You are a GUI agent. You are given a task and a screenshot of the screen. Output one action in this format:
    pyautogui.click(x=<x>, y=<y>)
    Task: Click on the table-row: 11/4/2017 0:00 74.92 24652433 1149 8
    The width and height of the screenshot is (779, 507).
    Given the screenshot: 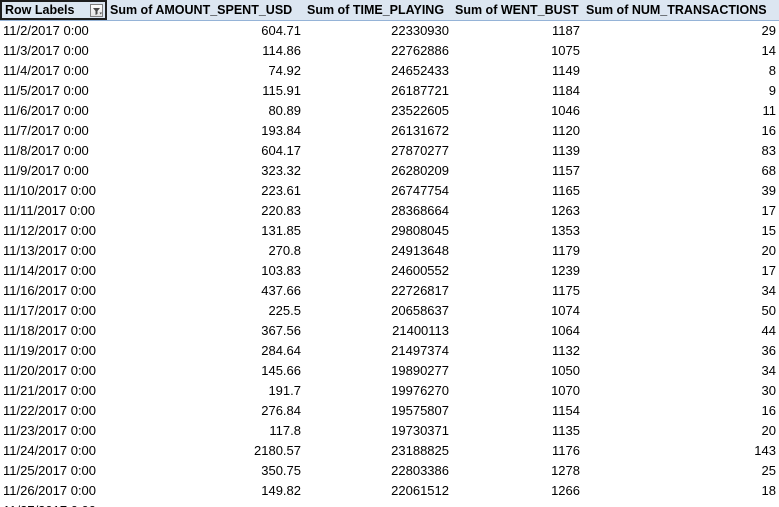 What is the action you would take?
    pyautogui.click(x=389, y=71)
    